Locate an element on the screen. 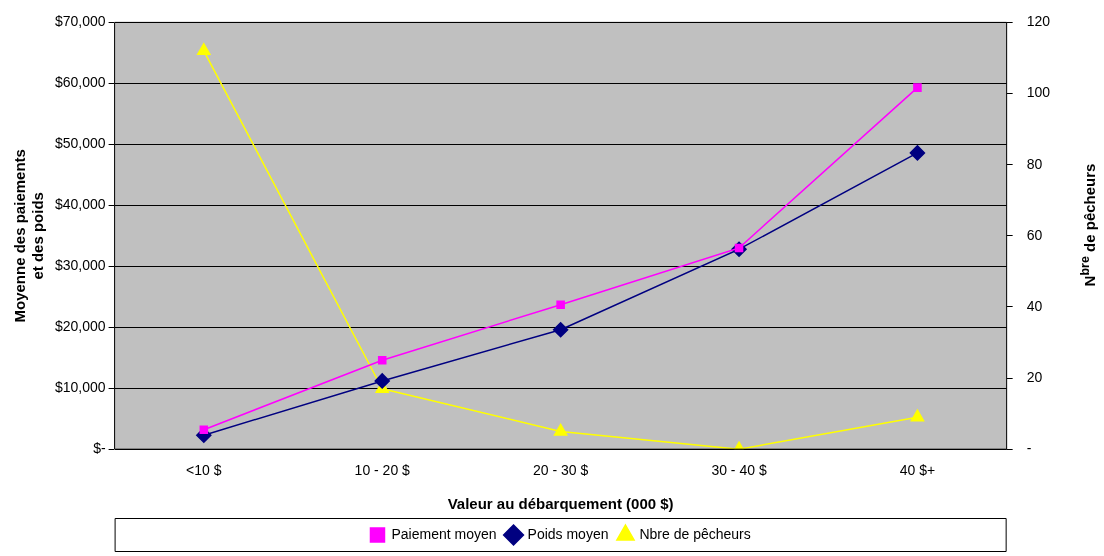 The height and width of the screenshot is (556, 1104). y-tick-label: $20,000 is located at coordinates (80, 326).